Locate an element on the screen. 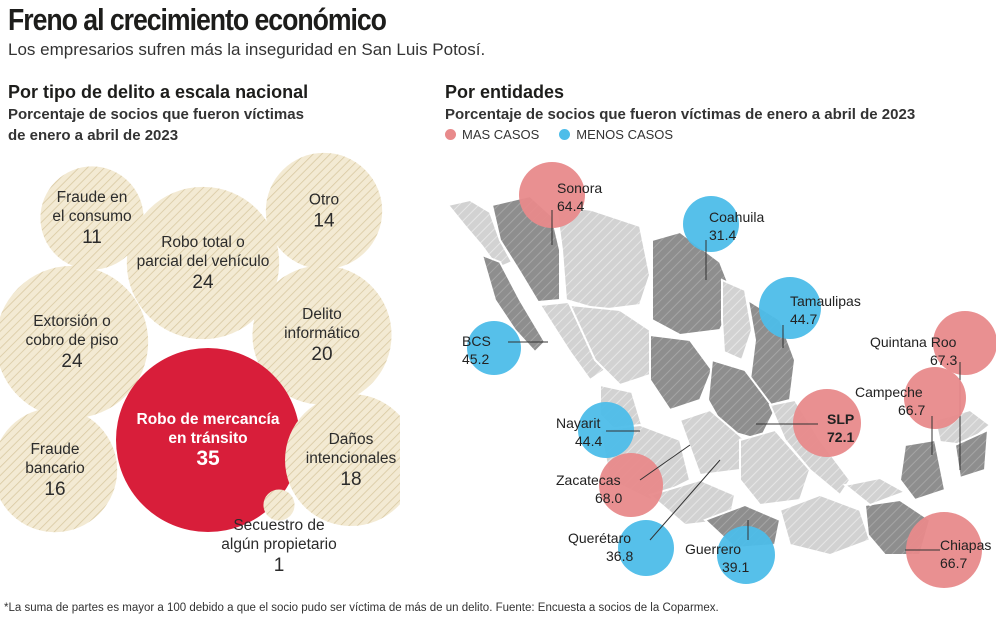 This screenshot has width=996, height=620. bubble-circle-secuestro-de-algun-propietario is located at coordinates (279, 505).